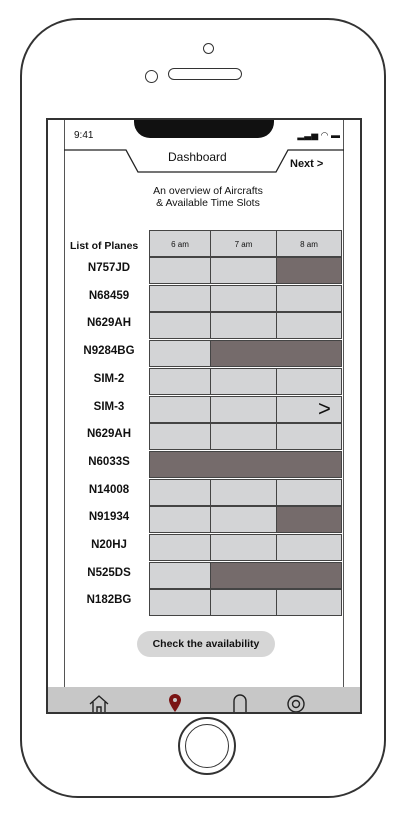 The image size is (416, 817). I want to click on plane-label: N9284BG, so click(109, 351).